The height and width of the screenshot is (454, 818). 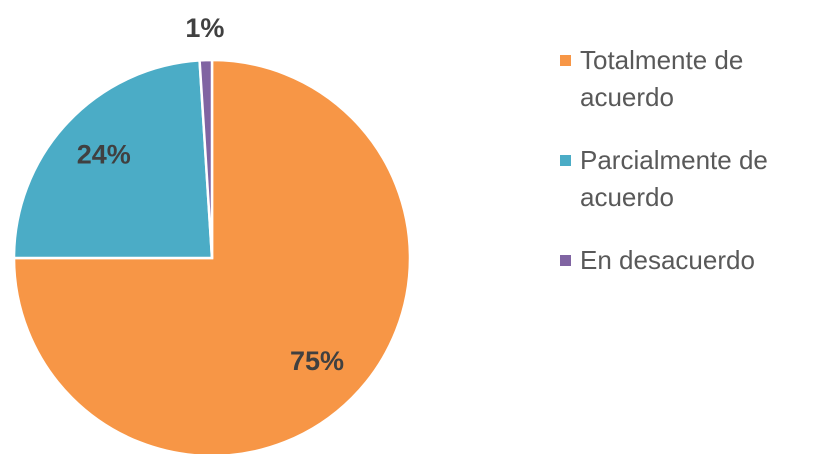 I want to click on legend-item: Parcialmente de acuerdo, so click(x=680, y=179).